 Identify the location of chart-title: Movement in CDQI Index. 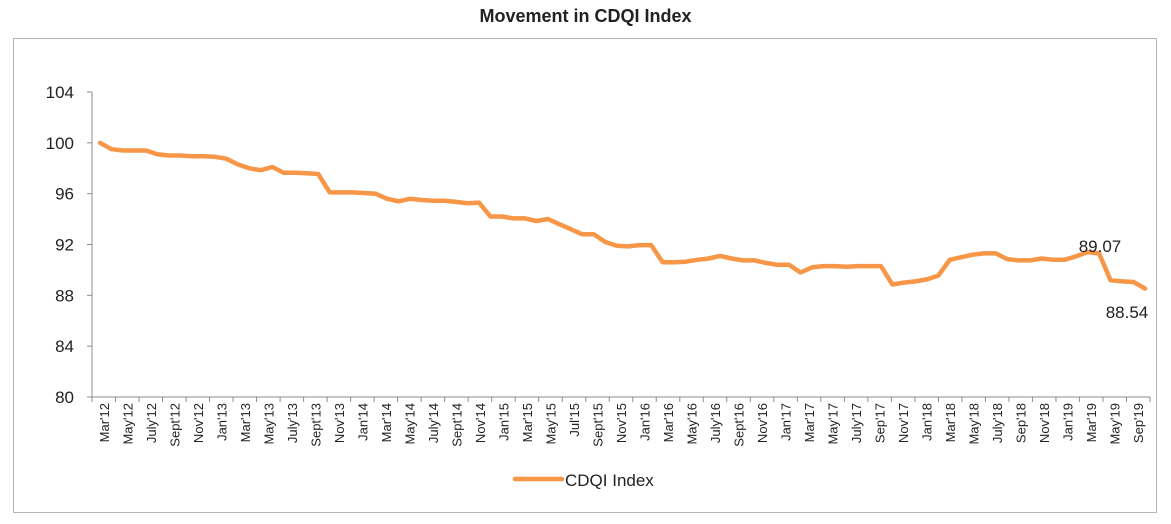
(585, 16).